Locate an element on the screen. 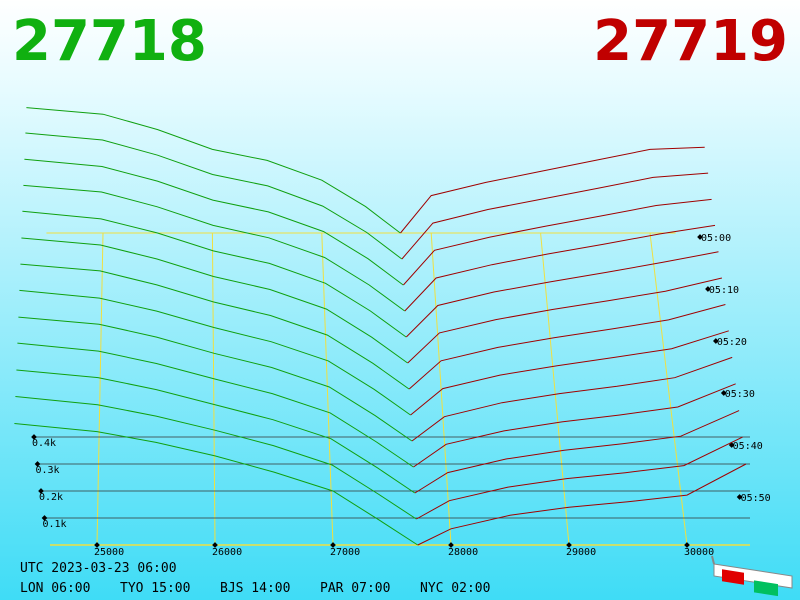 The width and height of the screenshot is (800, 600). city-clock: PAR 07:00 is located at coordinates (355, 588).